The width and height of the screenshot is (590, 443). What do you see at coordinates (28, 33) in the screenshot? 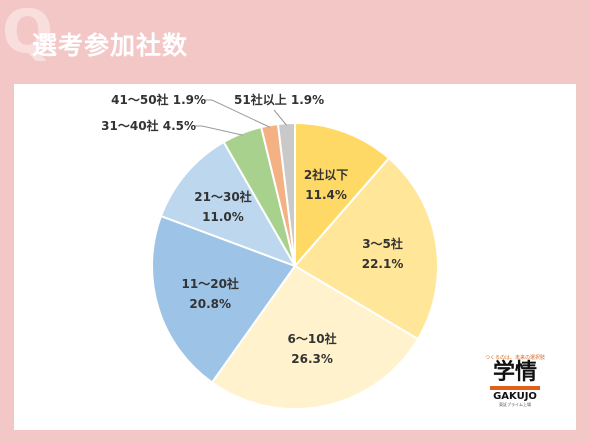
I see `q-mark: Q` at bounding box center [28, 33].